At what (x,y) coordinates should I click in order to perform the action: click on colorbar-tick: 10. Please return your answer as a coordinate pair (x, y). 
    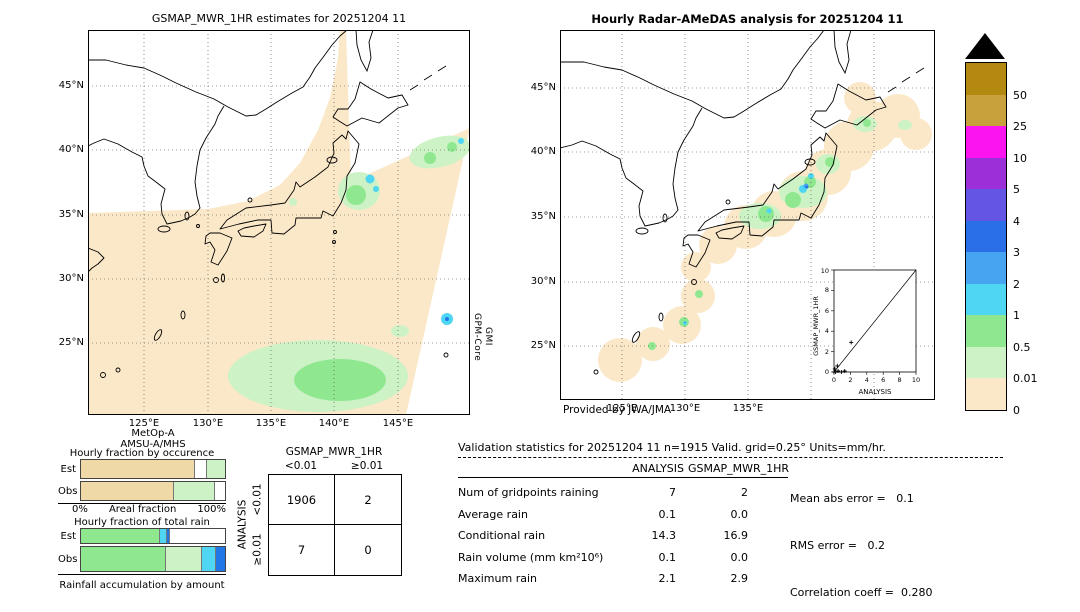
    Looking at the image, I should click on (1020, 158).